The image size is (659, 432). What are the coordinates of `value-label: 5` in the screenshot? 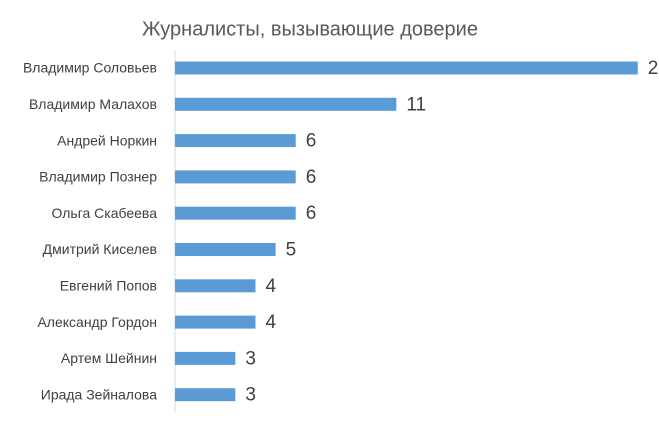 It's located at (291, 250).